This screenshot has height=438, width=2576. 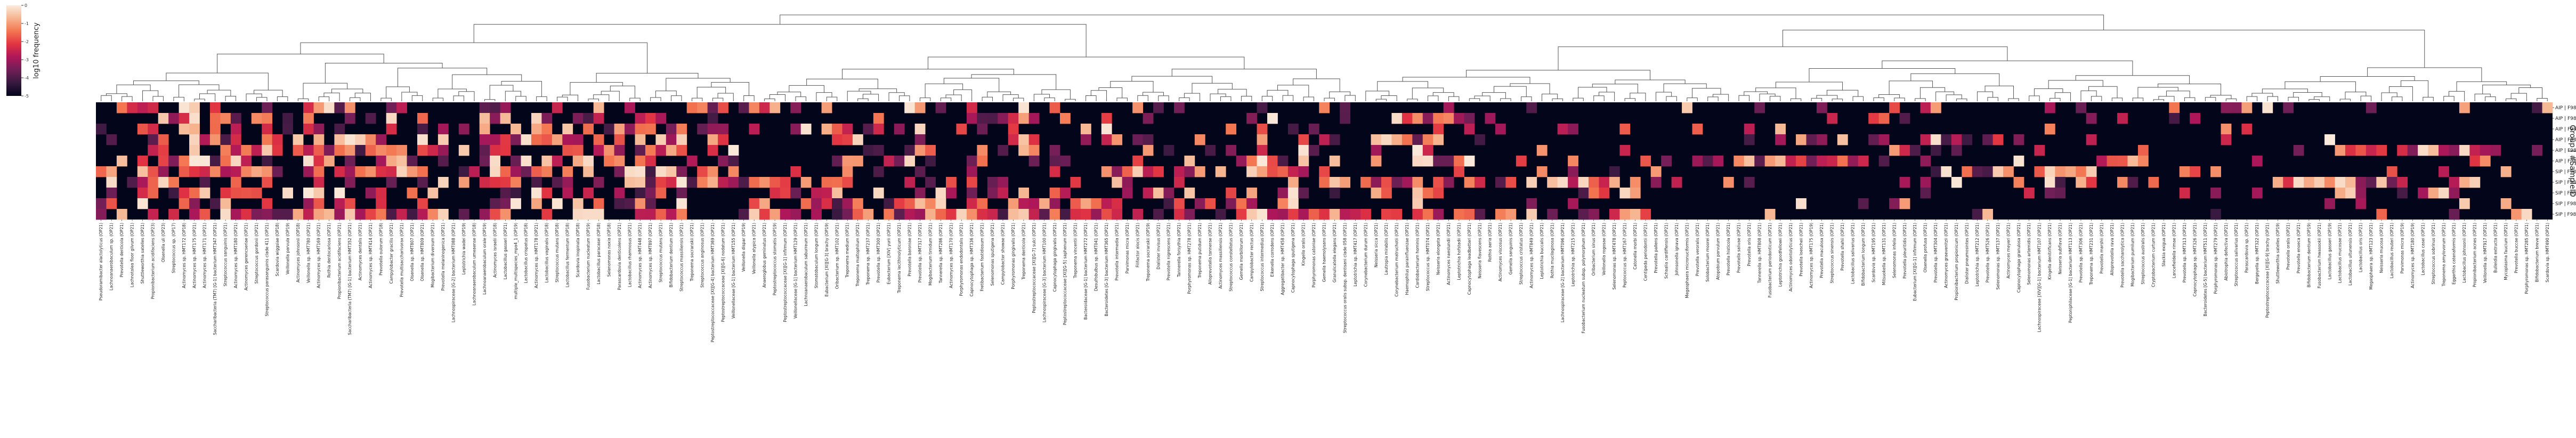 I want to click on colorbar-tick-label: -5, so click(x=27, y=96).